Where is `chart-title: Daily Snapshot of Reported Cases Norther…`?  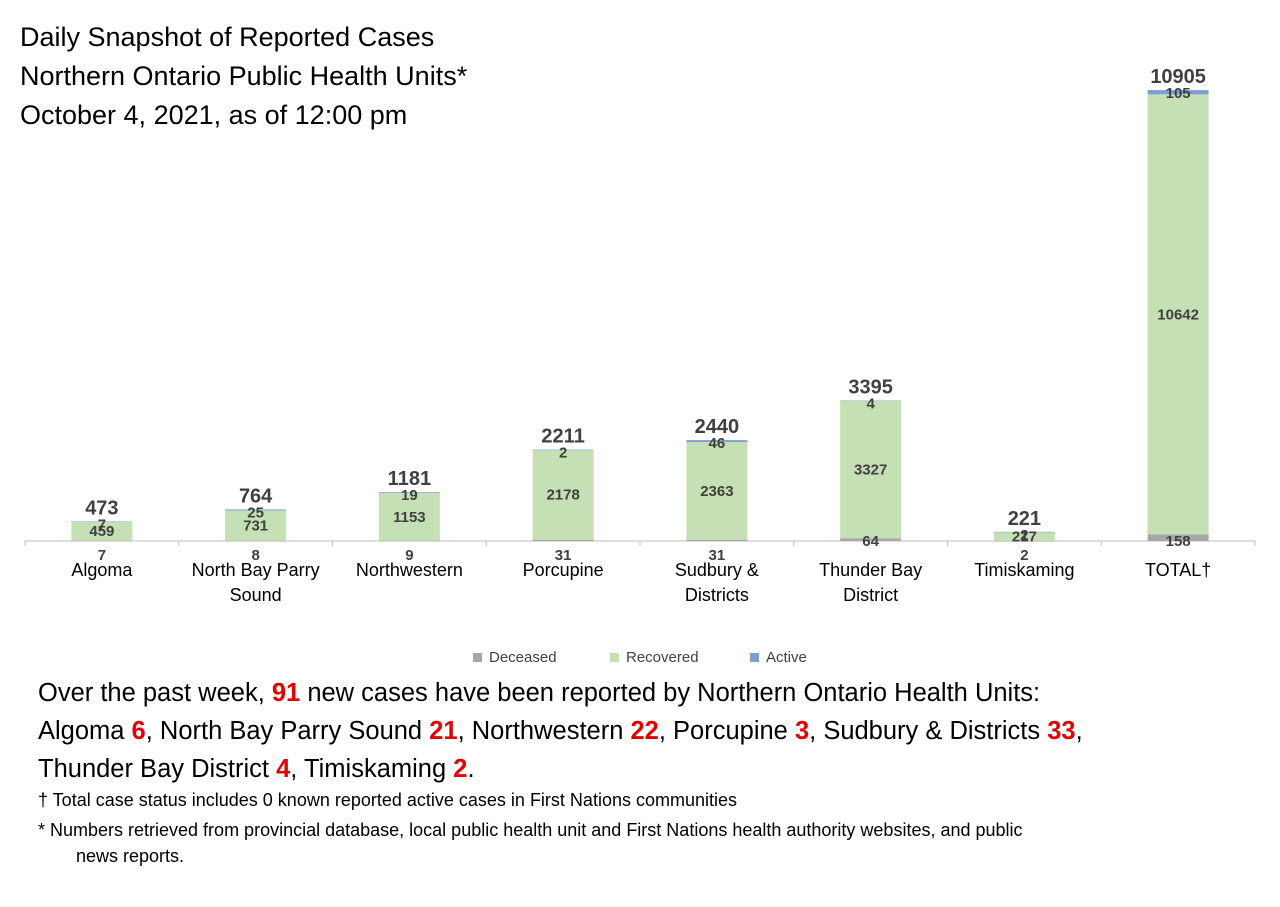 chart-title: Daily Snapshot of Reported Cases Norther… is located at coordinates (243, 76).